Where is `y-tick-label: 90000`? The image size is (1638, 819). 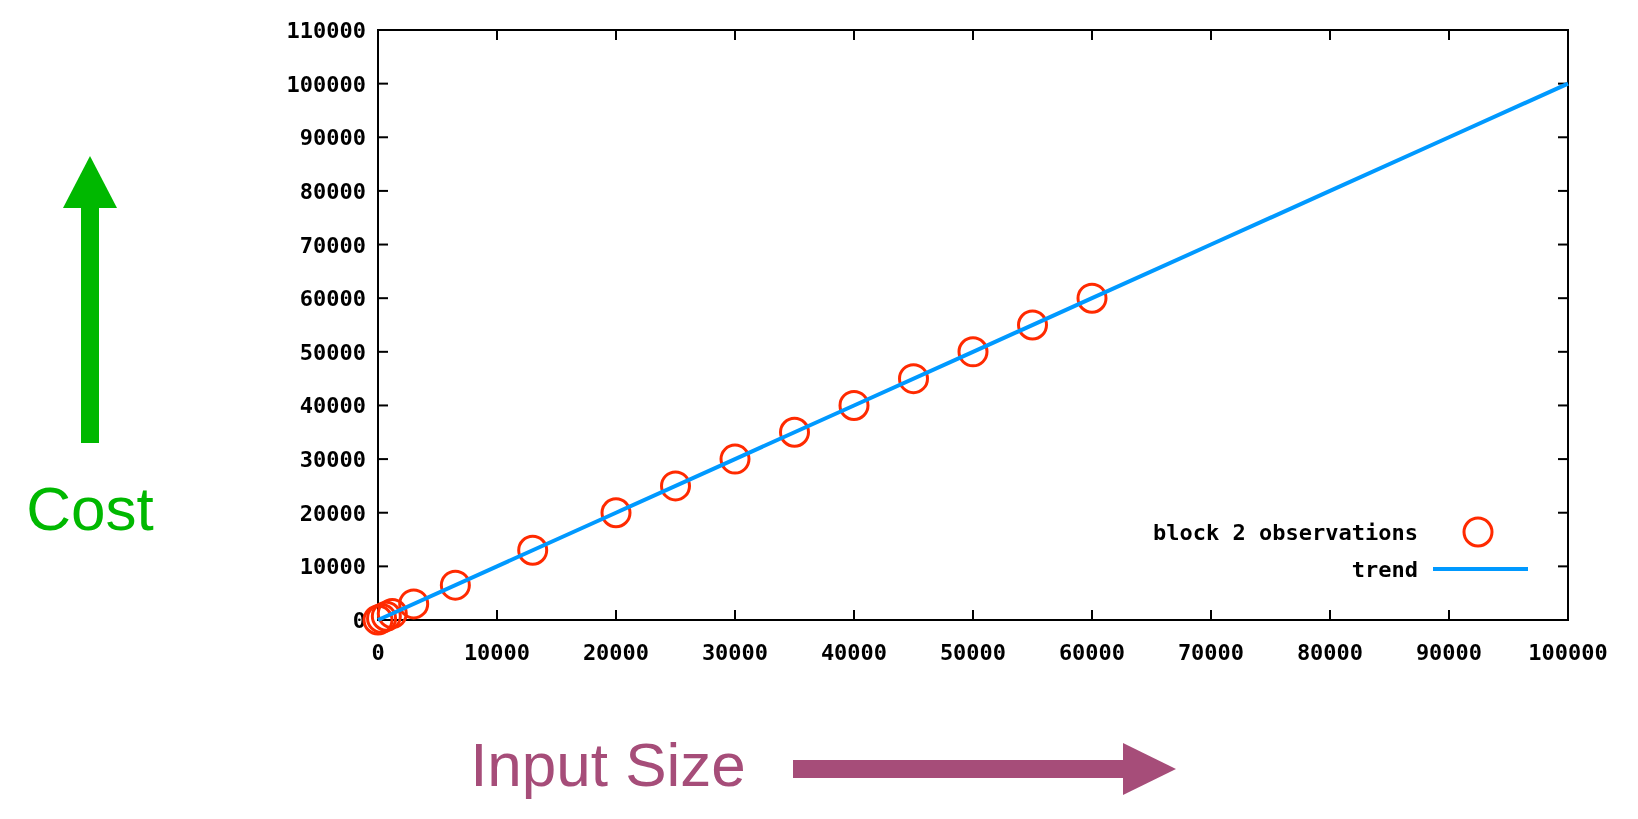
y-tick-label: 90000 is located at coordinates (332, 138).